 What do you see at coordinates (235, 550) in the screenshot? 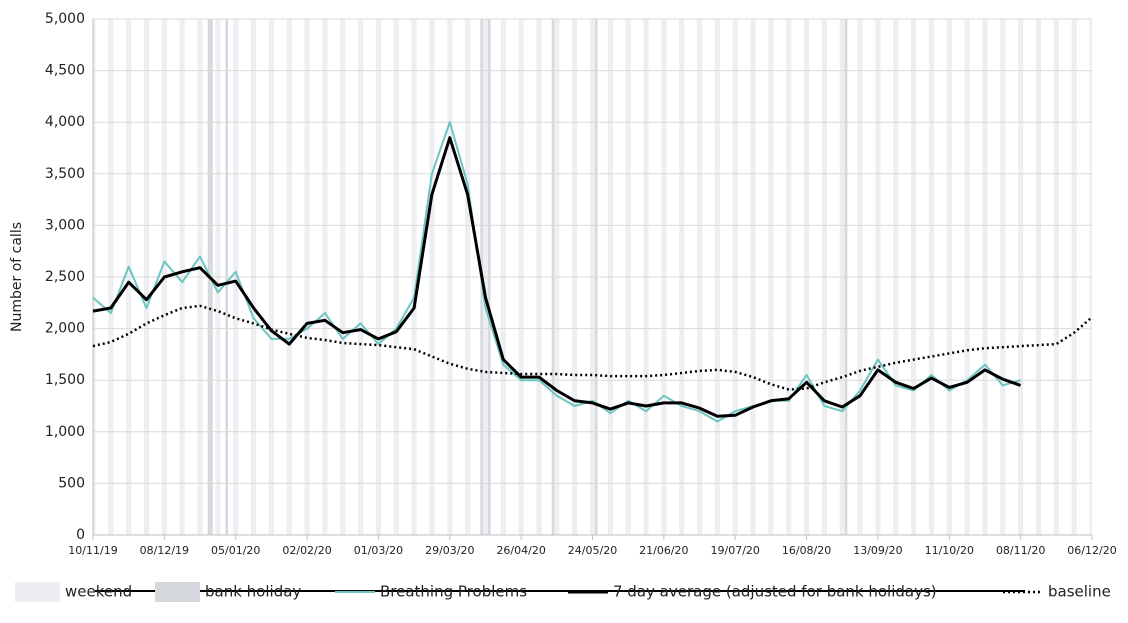
I see `x-tick-label: 05/01/20` at bounding box center [235, 550].